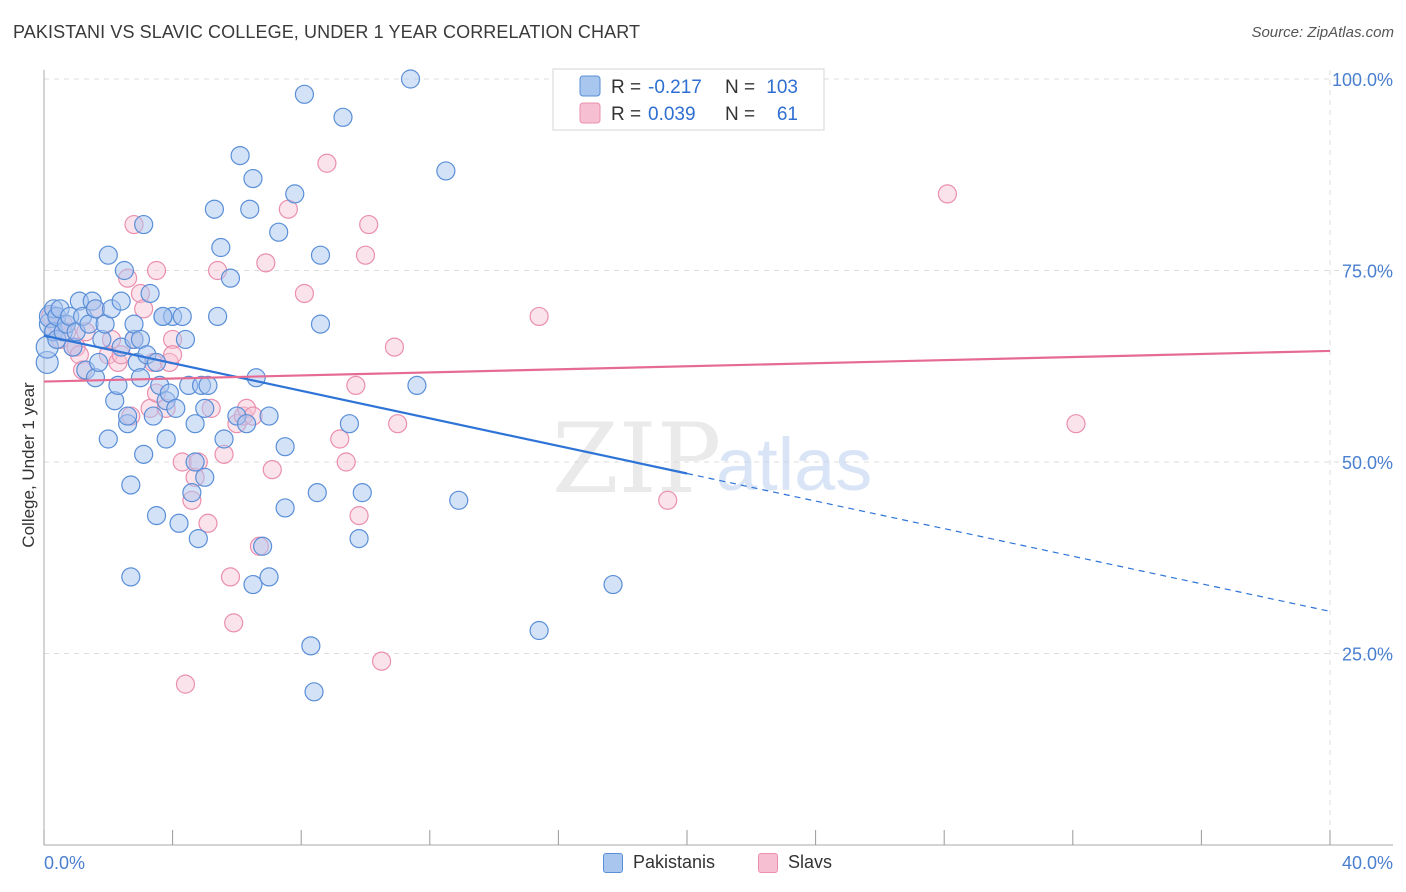 The height and width of the screenshot is (892, 1406). What do you see at coordinates (1362, 80) in the screenshot?
I see `y-tick-label: 100.0%` at bounding box center [1362, 80].